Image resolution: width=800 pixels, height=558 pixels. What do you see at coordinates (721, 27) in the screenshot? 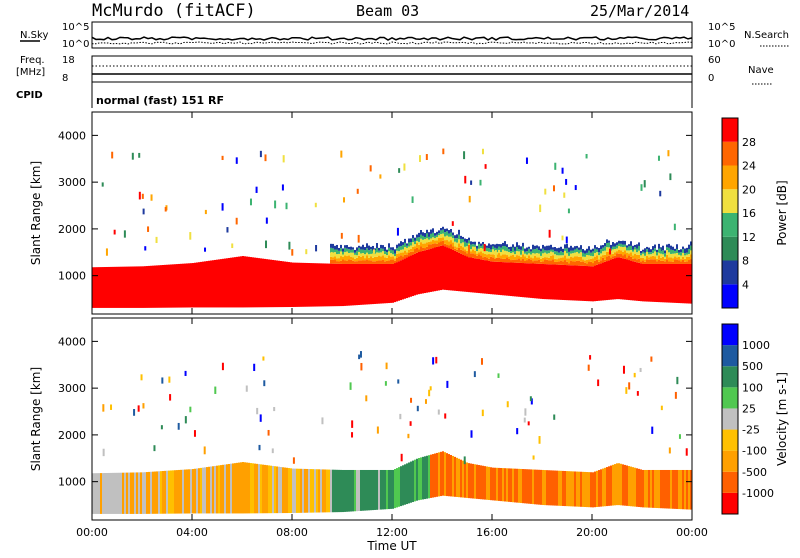
I see `nsearch-top-tick: 10^5` at bounding box center [721, 27].